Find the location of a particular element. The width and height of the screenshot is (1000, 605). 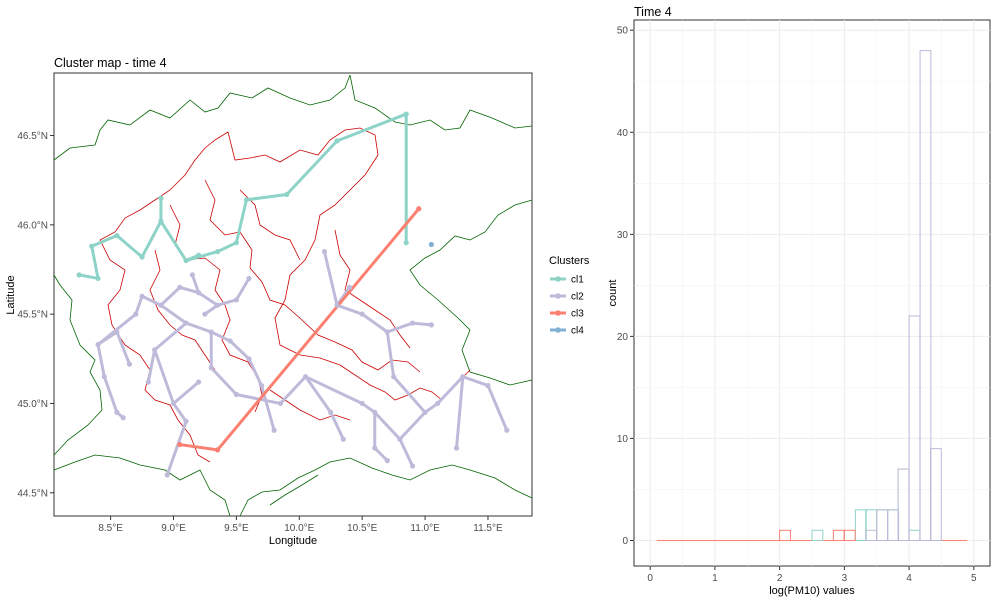

histogram-title: Time 4 is located at coordinates (653, 12).